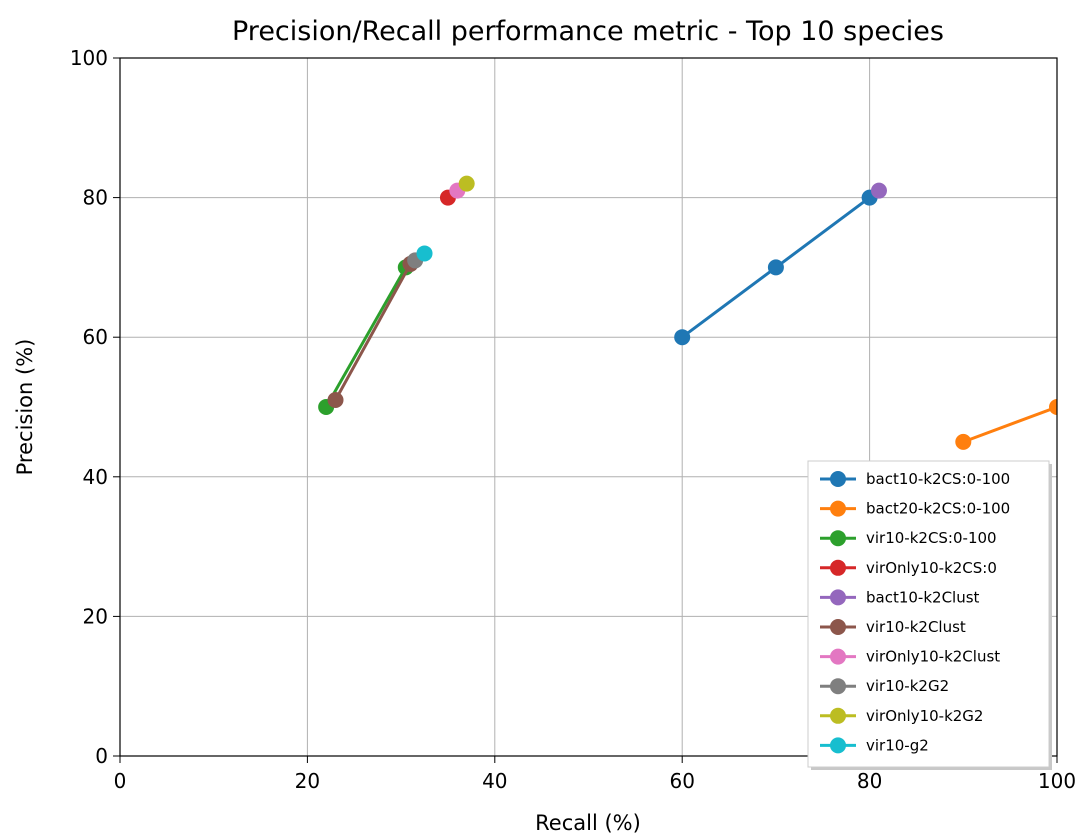 The width and height of the screenshot is (1084, 836). What do you see at coordinates (938, 479) in the screenshot?
I see `legend-label: bact10-k2CS:0-100` at bounding box center [938, 479].